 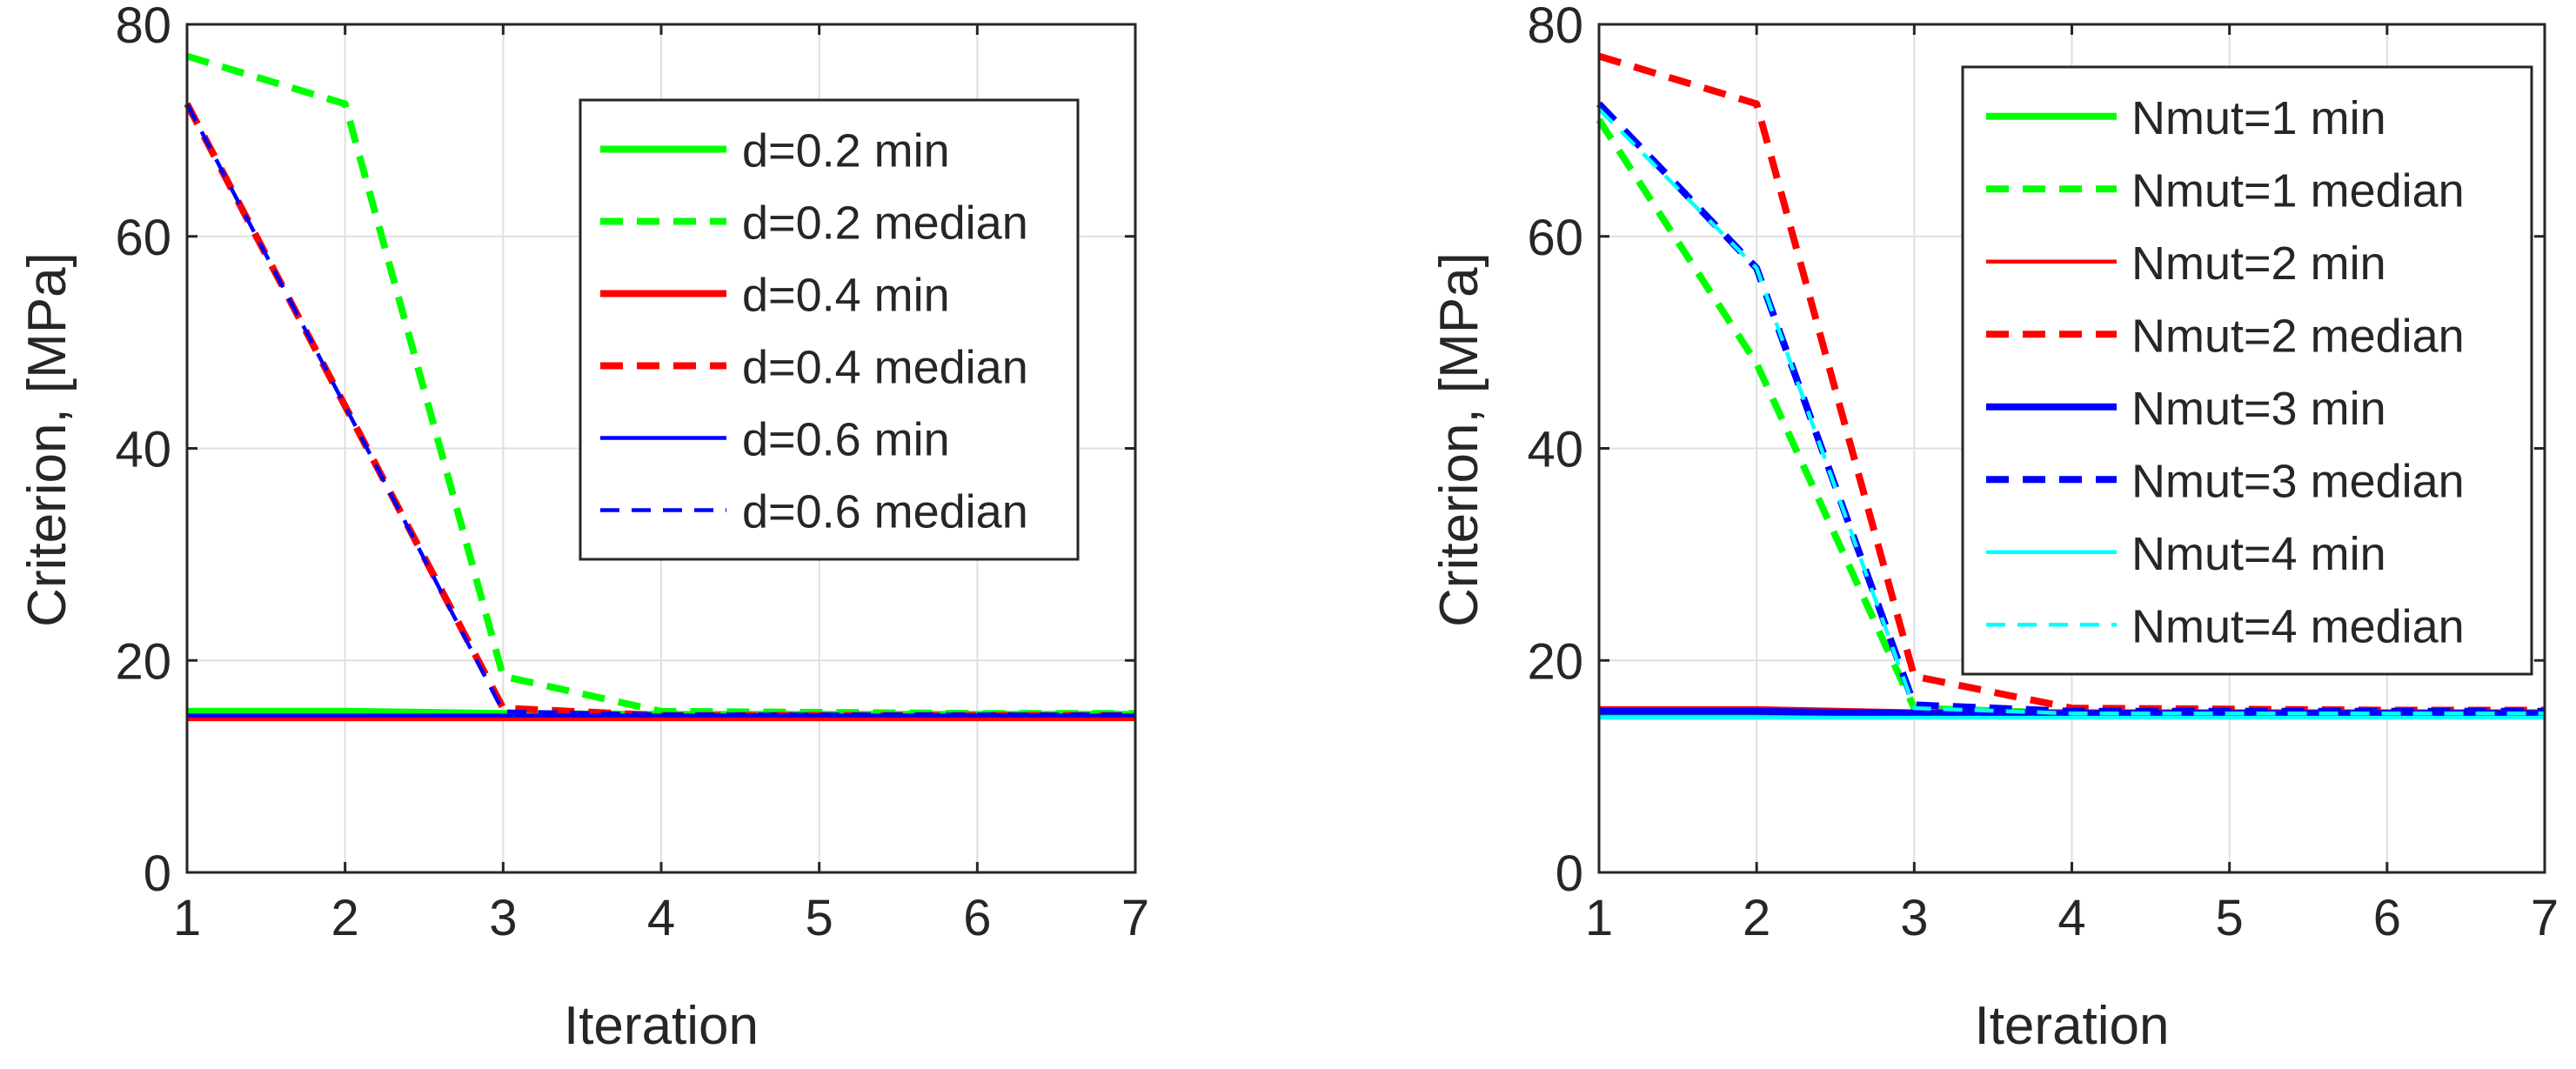 What do you see at coordinates (846, 151) in the screenshot?
I see `legend-entry-0: d=0.2 min` at bounding box center [846, 151].